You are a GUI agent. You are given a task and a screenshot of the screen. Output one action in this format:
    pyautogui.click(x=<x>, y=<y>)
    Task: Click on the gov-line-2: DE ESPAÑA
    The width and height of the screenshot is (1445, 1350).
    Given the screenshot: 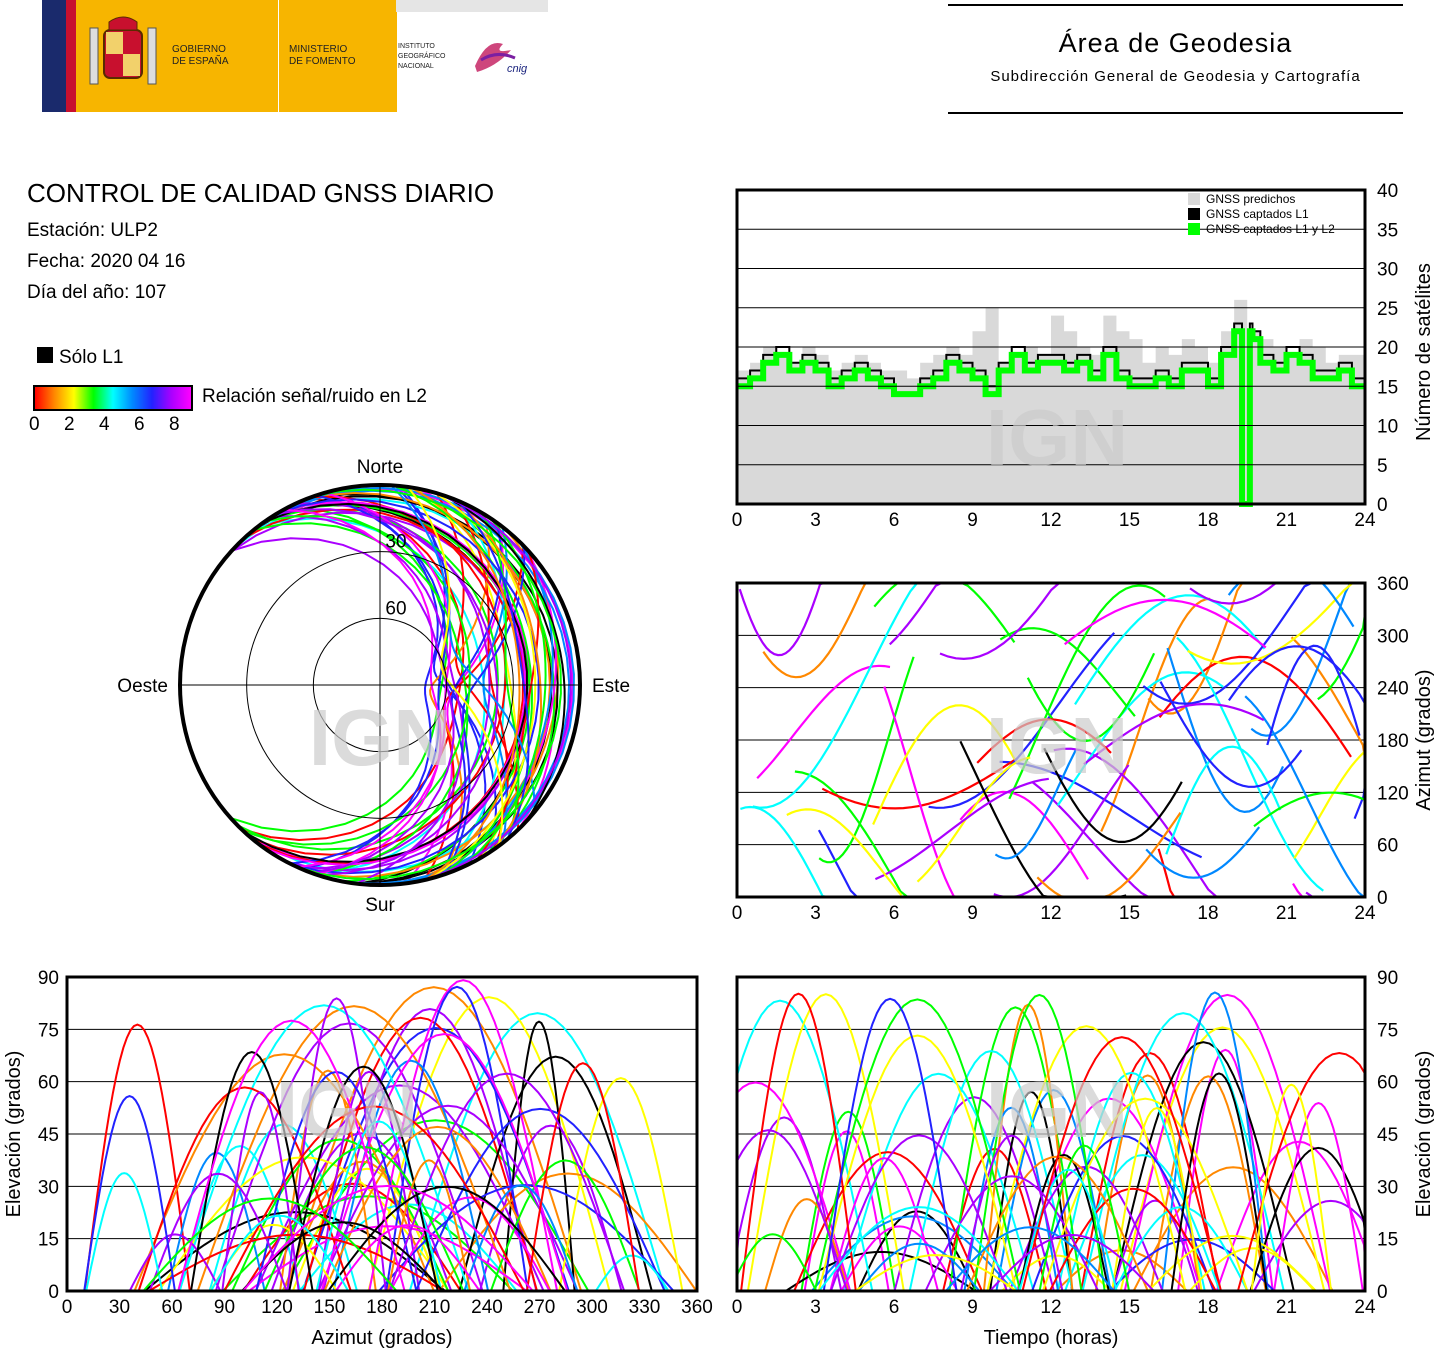 What is the action you would take?
    pyautogui.click(x=200, y=61)
    